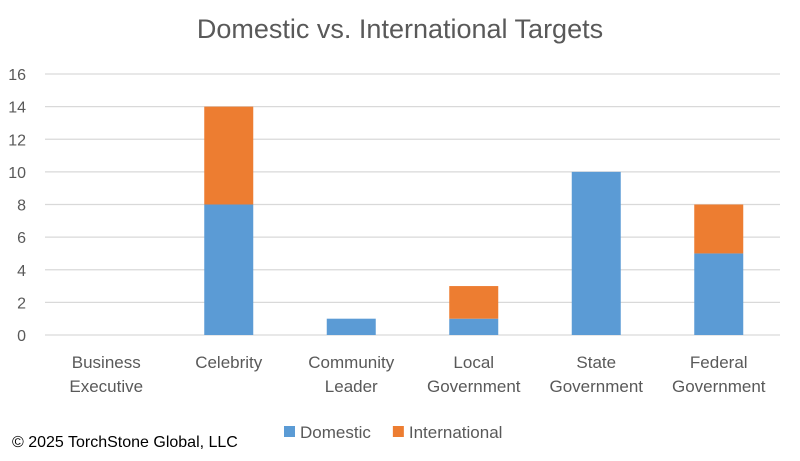 The width and height of the screenshot is (800, 461). What do you see at coordinates (21, 271) in the screenshot?
I see `y-tick-label: 4` at bounding box center [21, 271].